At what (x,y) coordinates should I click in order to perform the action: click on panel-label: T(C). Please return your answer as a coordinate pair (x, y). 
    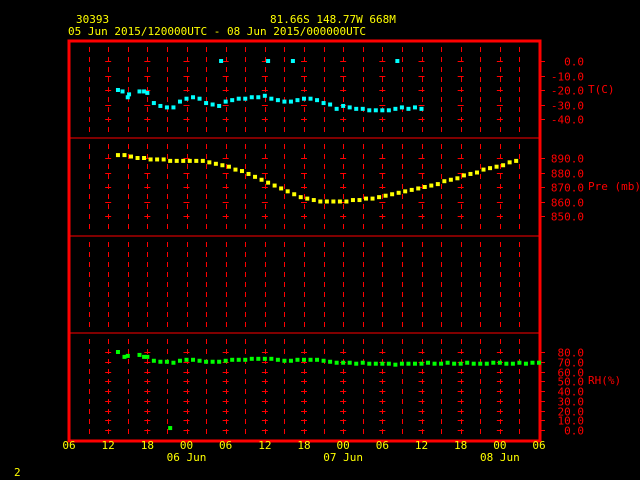
    Looking at the image, I should click on (601, 89).